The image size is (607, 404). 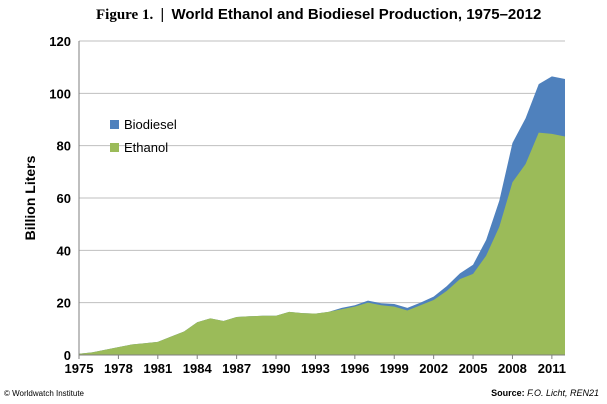 I want to click on x-tick-label: 1975, so click(x=79, y=368).